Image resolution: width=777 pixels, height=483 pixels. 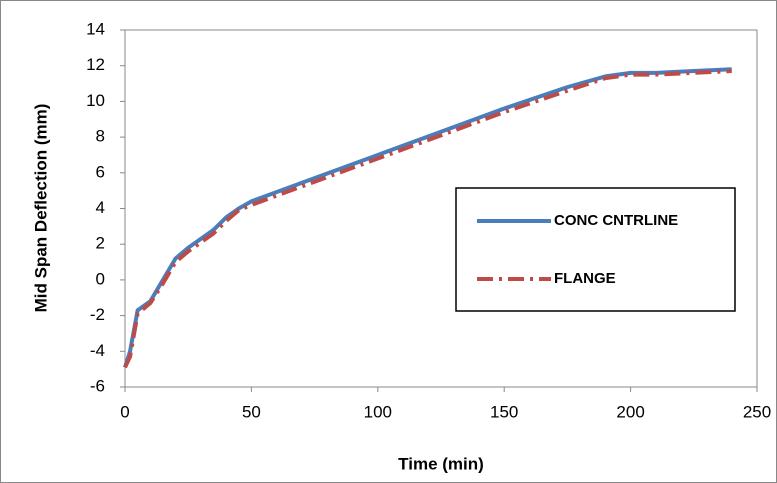 I want to click on y-tick-label: -2, so click(x=97, y=314).